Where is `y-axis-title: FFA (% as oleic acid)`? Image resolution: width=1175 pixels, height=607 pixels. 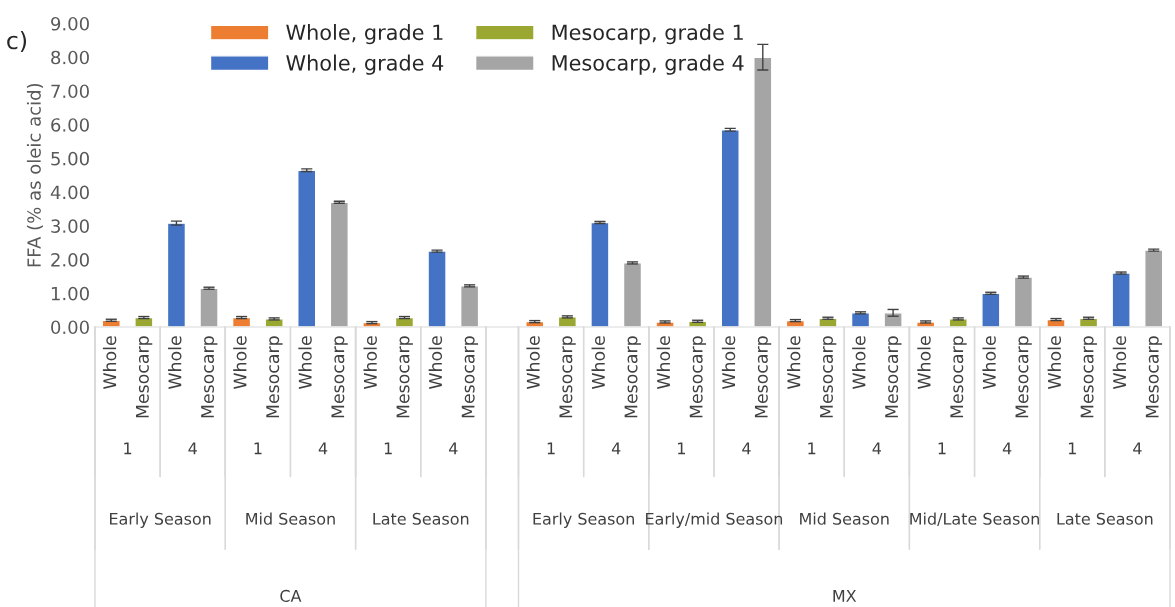 y-axis-title: FFA (% as oleic acid) is located at coordinates (35, 175).